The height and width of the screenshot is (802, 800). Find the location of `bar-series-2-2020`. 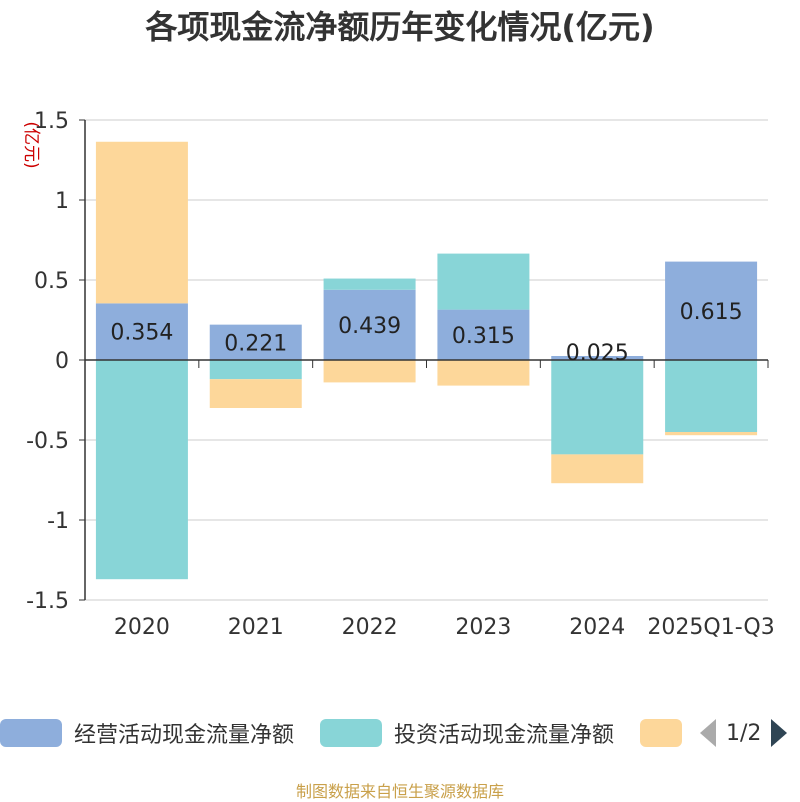

bar-series-2-2020 is located at coordinates (141, 222).